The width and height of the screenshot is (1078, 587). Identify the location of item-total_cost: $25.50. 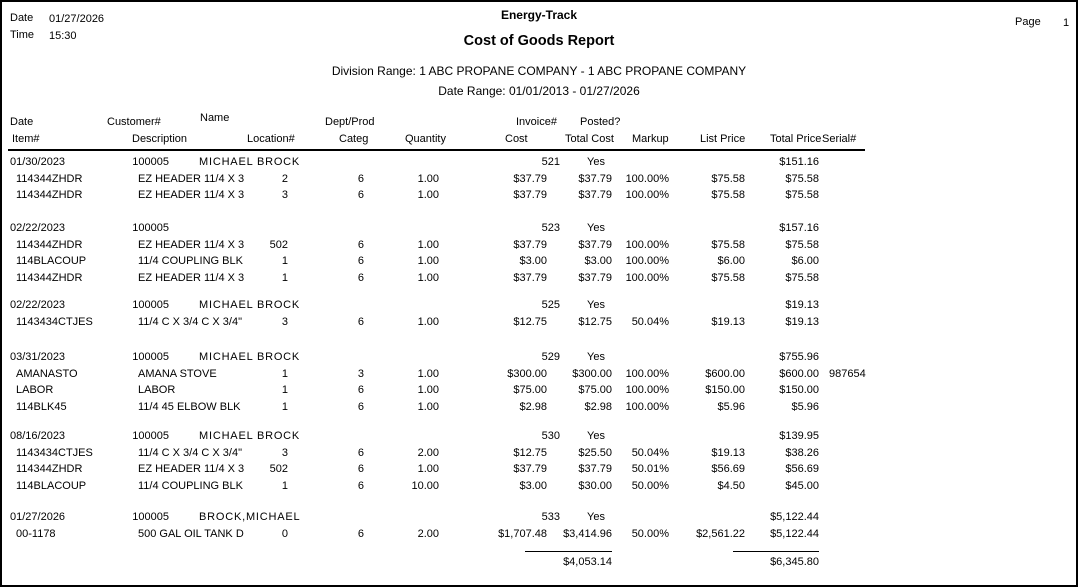
(595, 452).